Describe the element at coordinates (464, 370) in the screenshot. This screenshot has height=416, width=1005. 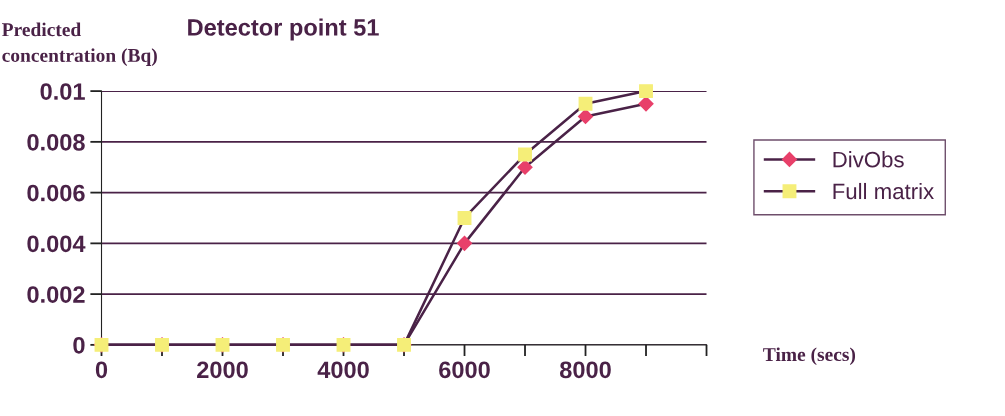
I see `x-tick-label: 6000` at that location.